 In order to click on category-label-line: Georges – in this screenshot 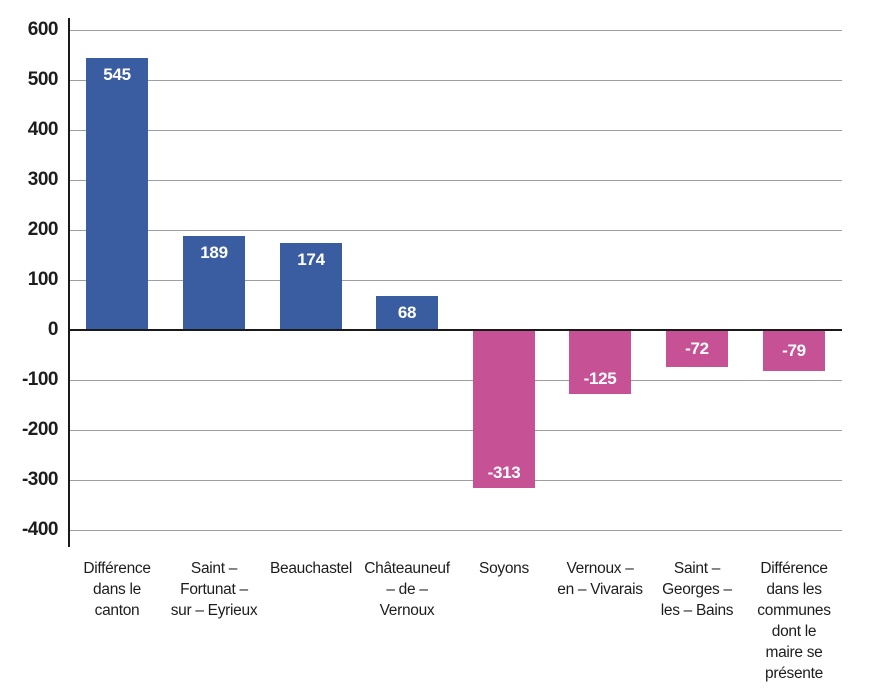, I will do `click(697, 589)`.